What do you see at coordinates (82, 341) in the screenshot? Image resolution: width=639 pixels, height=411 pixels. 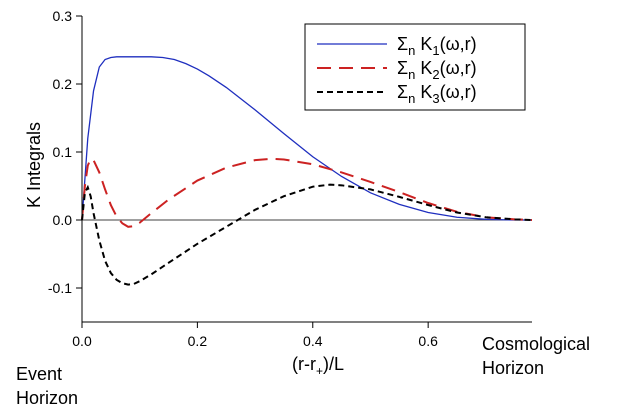 I see `x-tick-label: 0.0` at bounding box center [82, 341].